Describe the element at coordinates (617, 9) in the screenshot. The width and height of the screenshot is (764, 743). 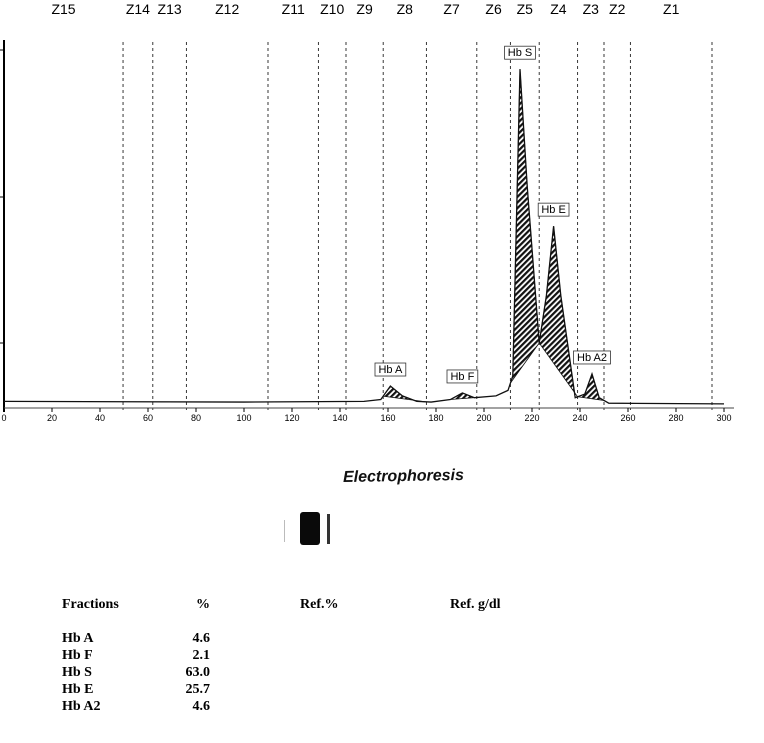
I see `zone-label: Z2` at that location.